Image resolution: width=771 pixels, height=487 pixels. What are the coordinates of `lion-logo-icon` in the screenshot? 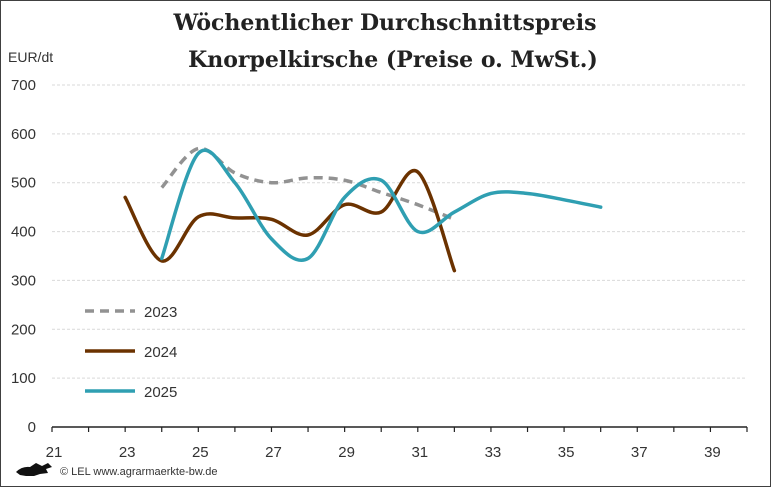 It's located at (34, 469).